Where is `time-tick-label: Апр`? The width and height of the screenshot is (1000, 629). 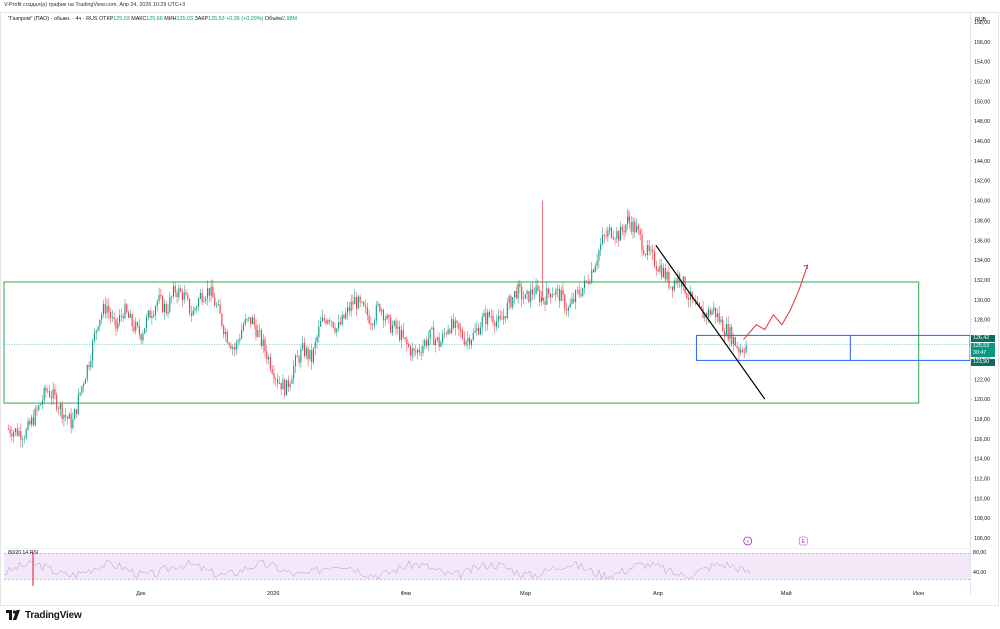 time-tick-label: Апр is located at coordinates (658, 594).